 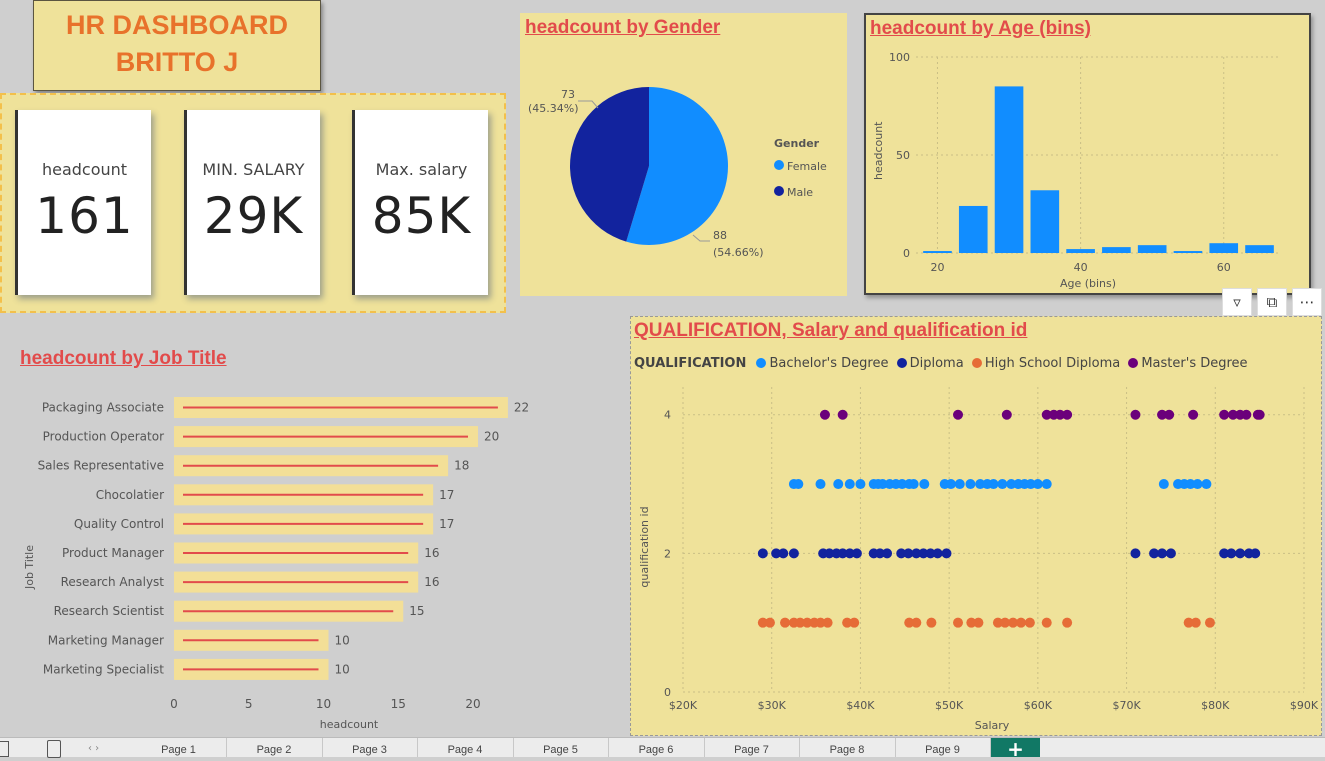 I want to click on legend-item-high-school: High School Diploma, so click(x=1045, y=363).